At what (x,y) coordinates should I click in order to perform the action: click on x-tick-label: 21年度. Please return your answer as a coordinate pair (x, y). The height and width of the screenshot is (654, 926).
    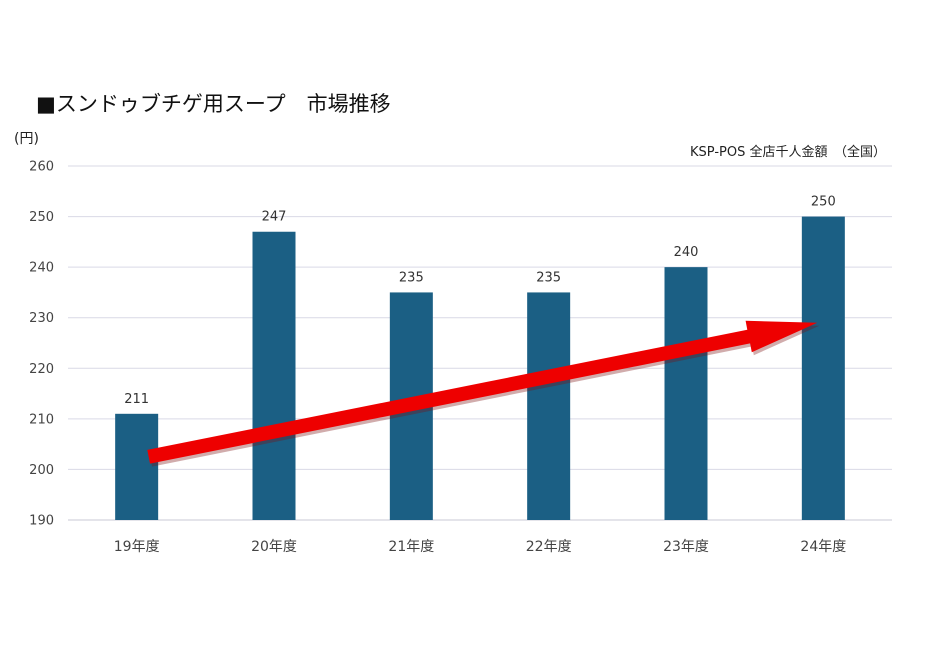
    Looking at the image, I should click on (411, 547).